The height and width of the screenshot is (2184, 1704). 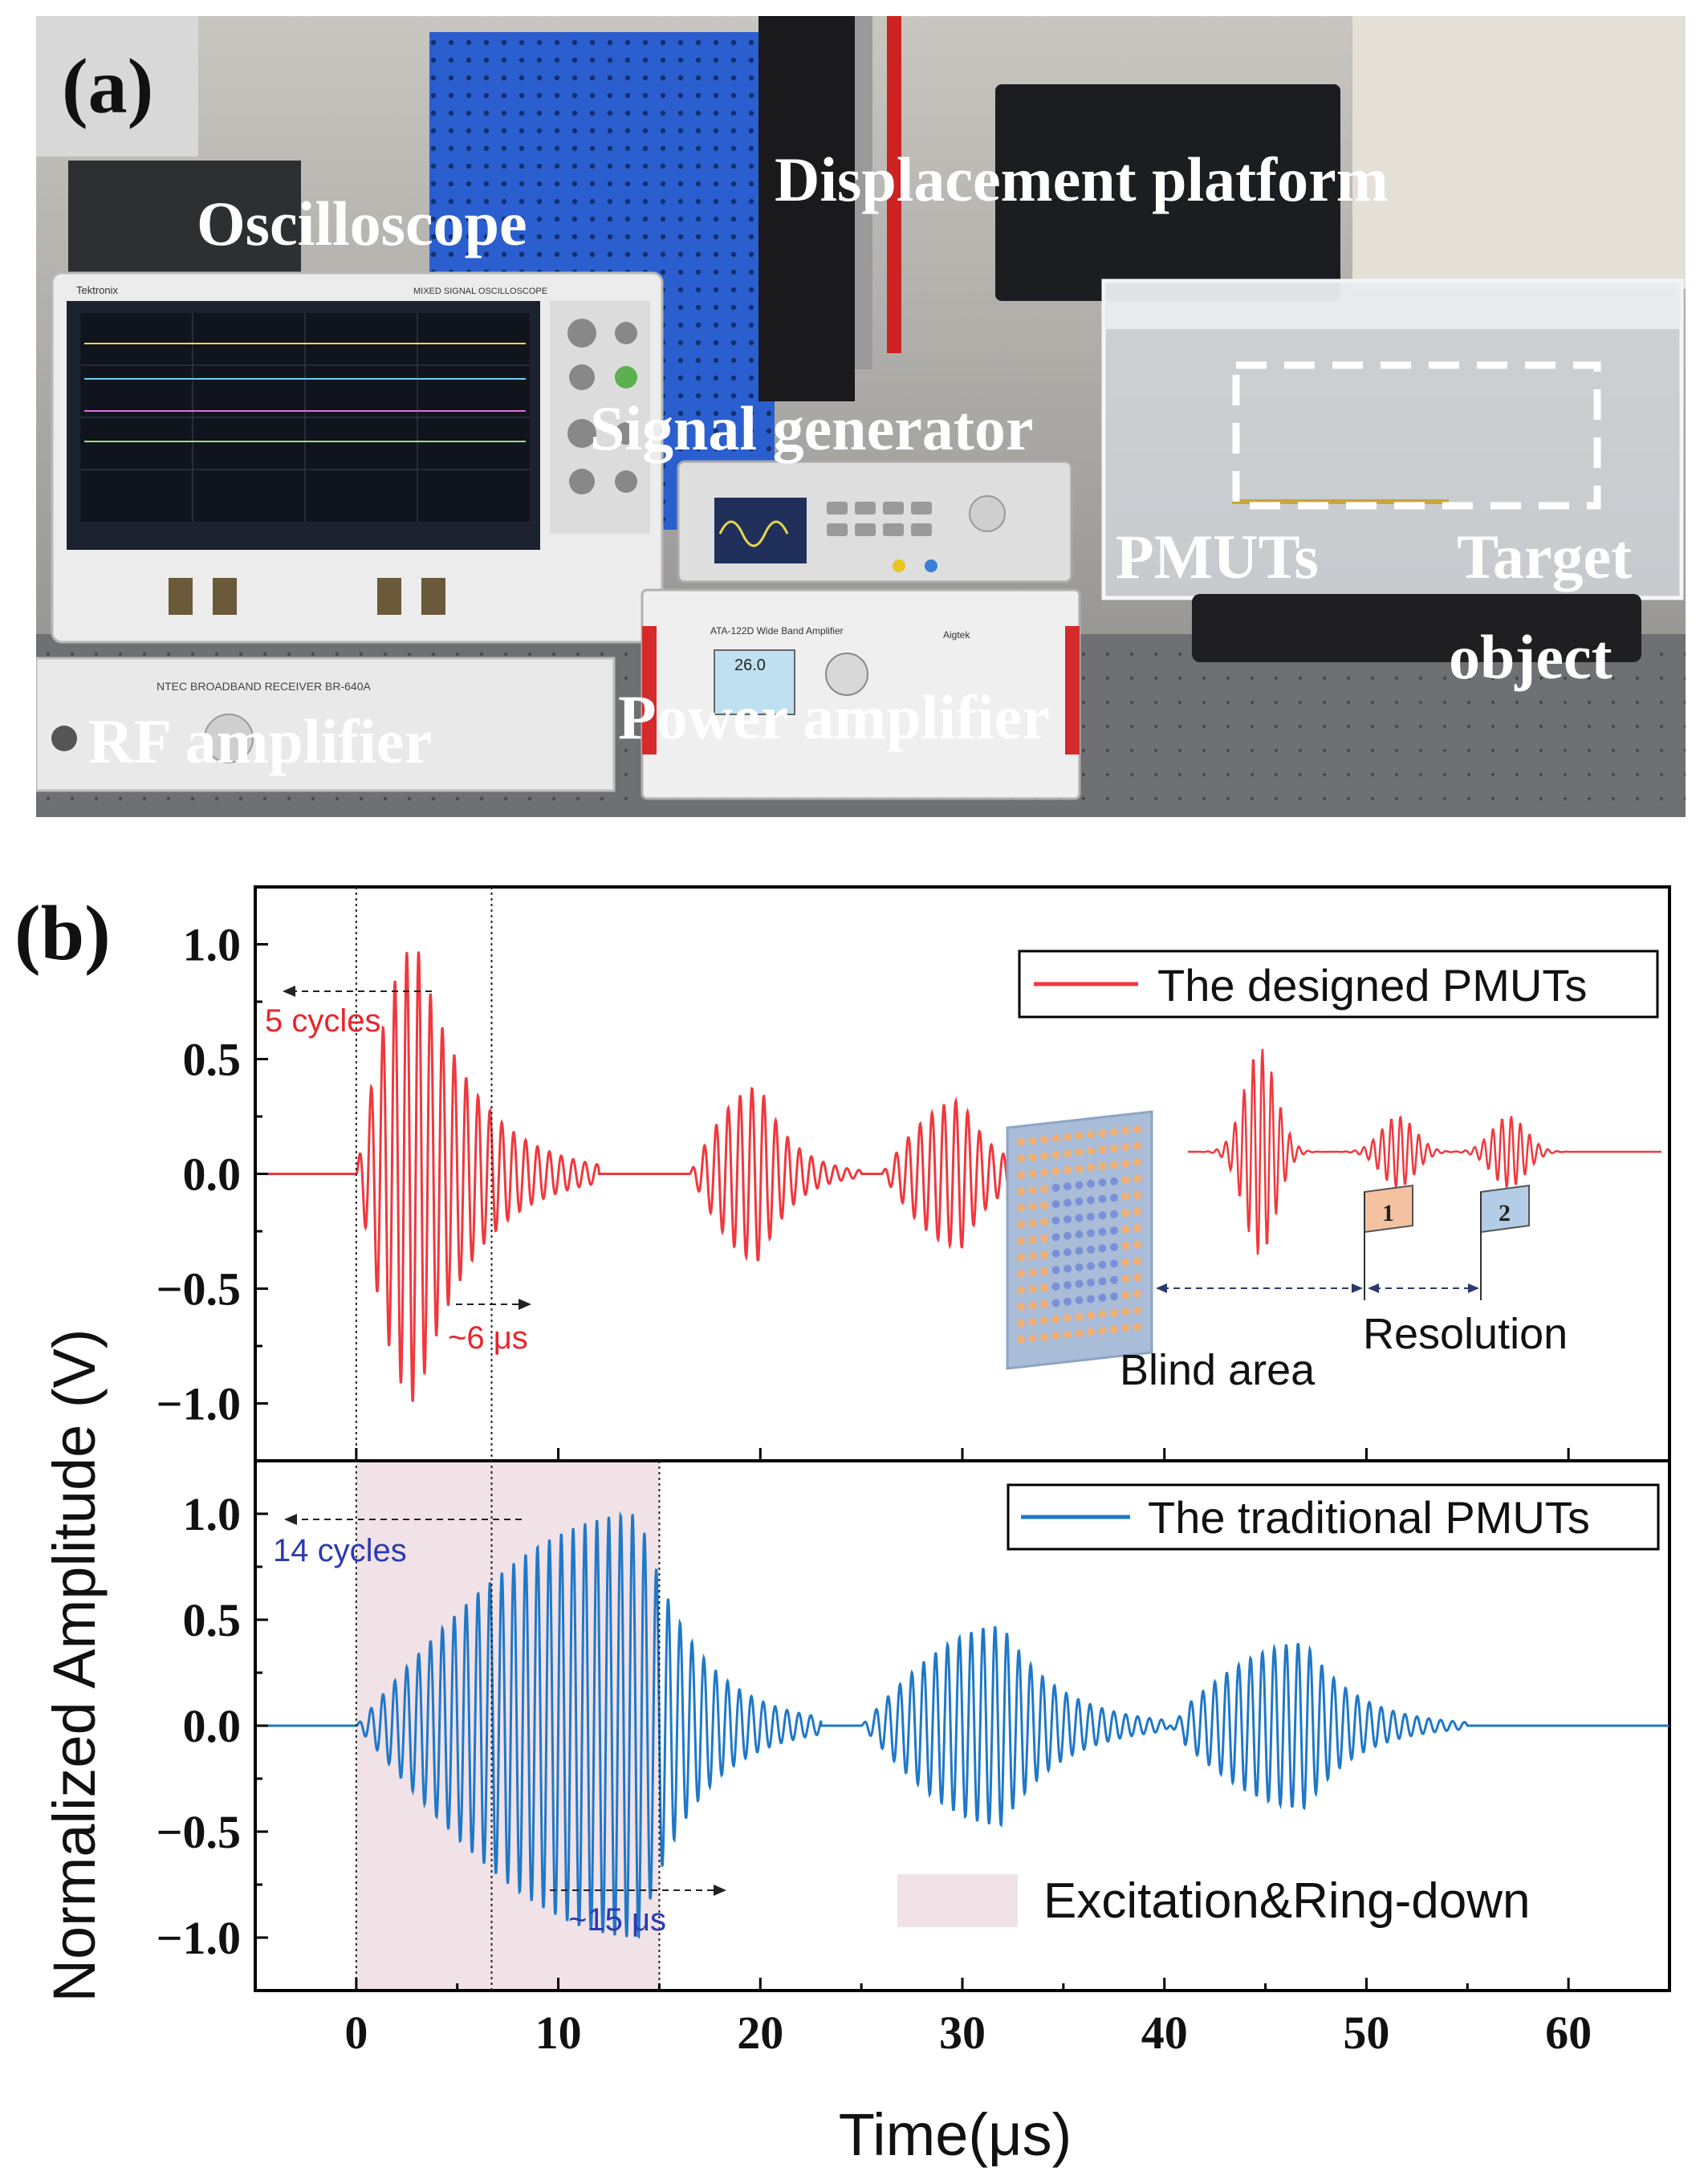 What do you see at coordinates (777, 631) in the screenshot?
I see `amp-model-text: ATA-122D Wide Band Amplifier` at bounding box center [777, 631].